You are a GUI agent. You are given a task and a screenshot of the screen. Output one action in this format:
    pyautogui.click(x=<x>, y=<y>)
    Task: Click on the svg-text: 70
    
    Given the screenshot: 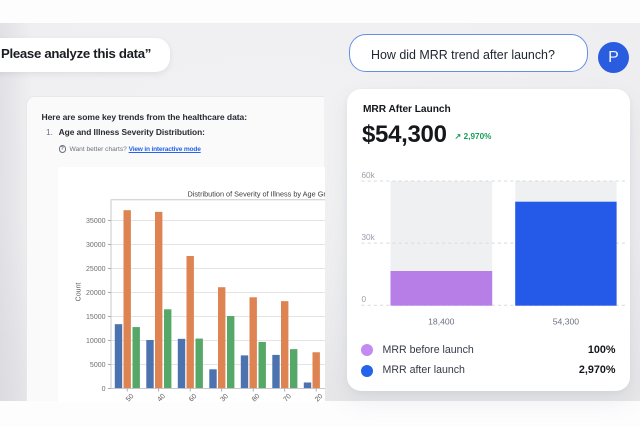 What is the action you would take?
    pyautogui.click(x=287, y=397)
    